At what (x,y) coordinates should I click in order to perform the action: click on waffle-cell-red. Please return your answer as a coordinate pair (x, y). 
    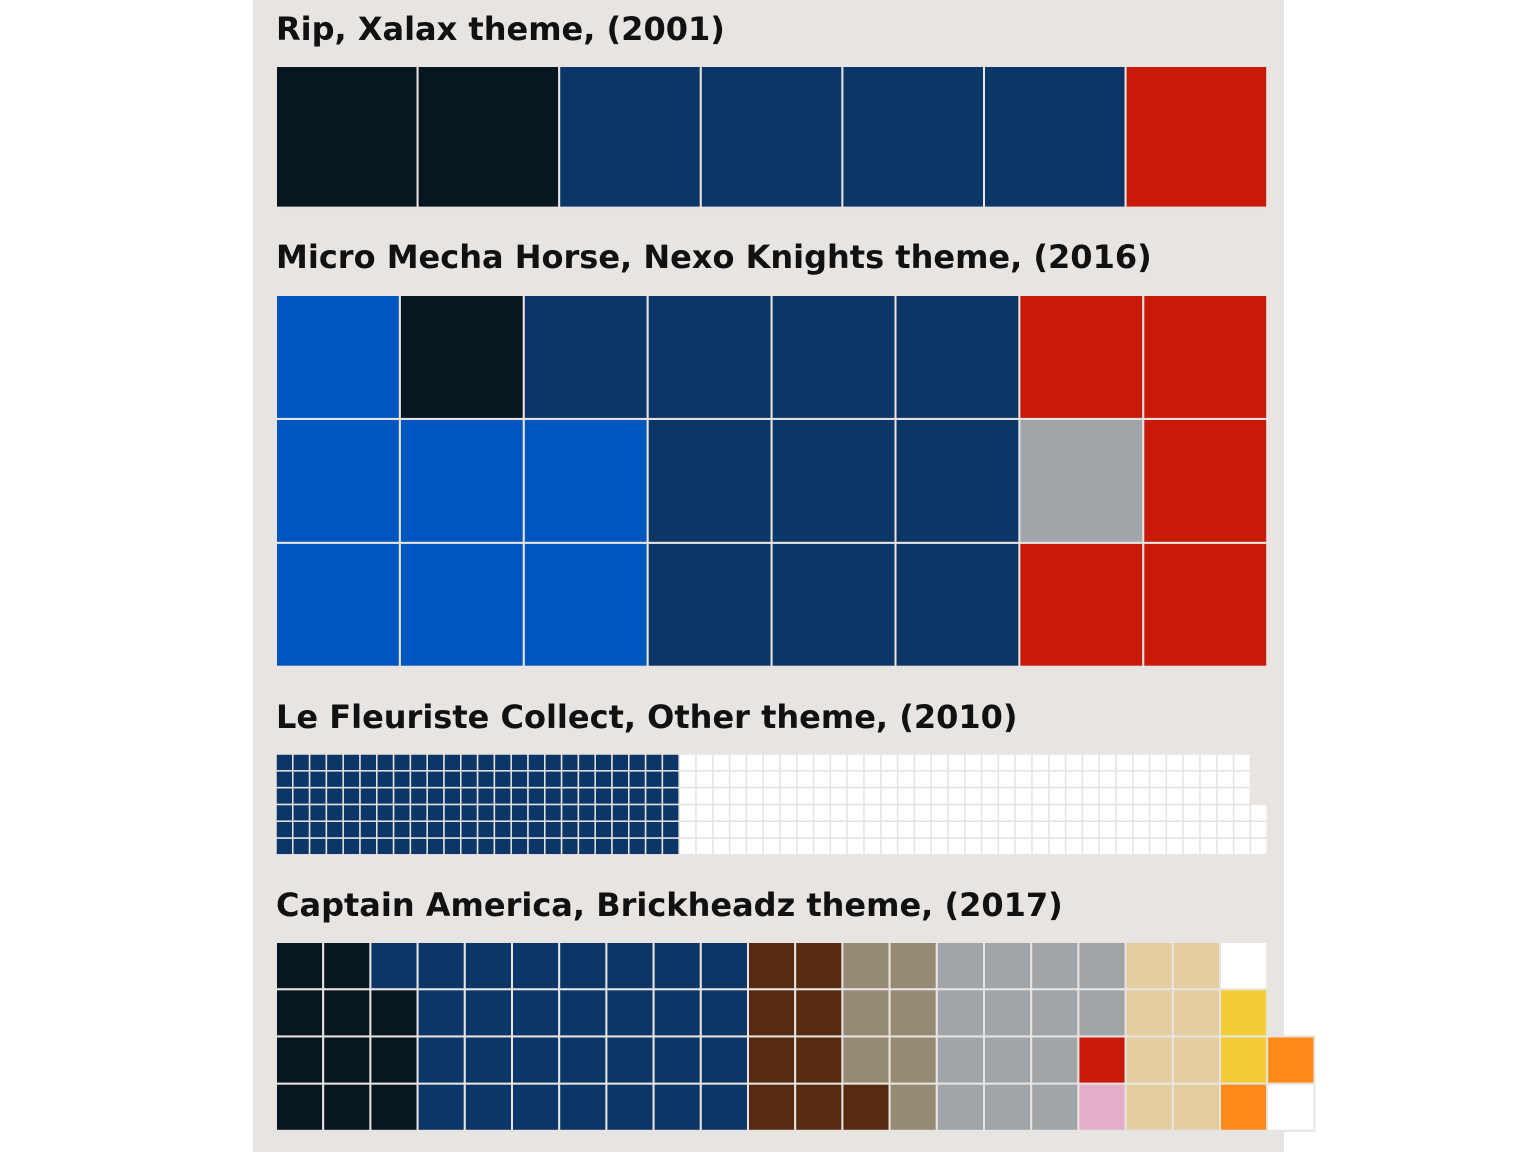
    Looking at the image, I should click on (1205, 604).